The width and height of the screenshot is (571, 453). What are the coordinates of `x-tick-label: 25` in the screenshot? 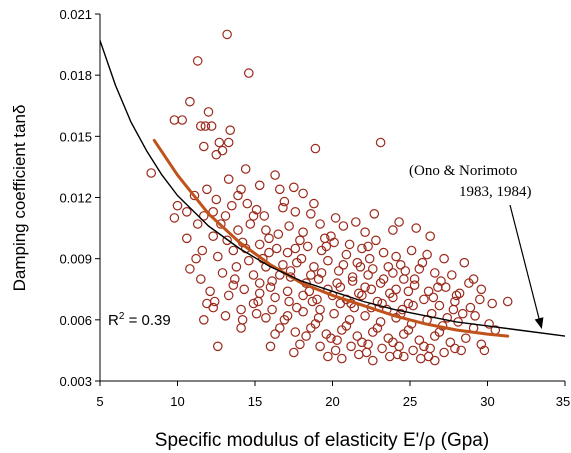 It's located at (410, 401).